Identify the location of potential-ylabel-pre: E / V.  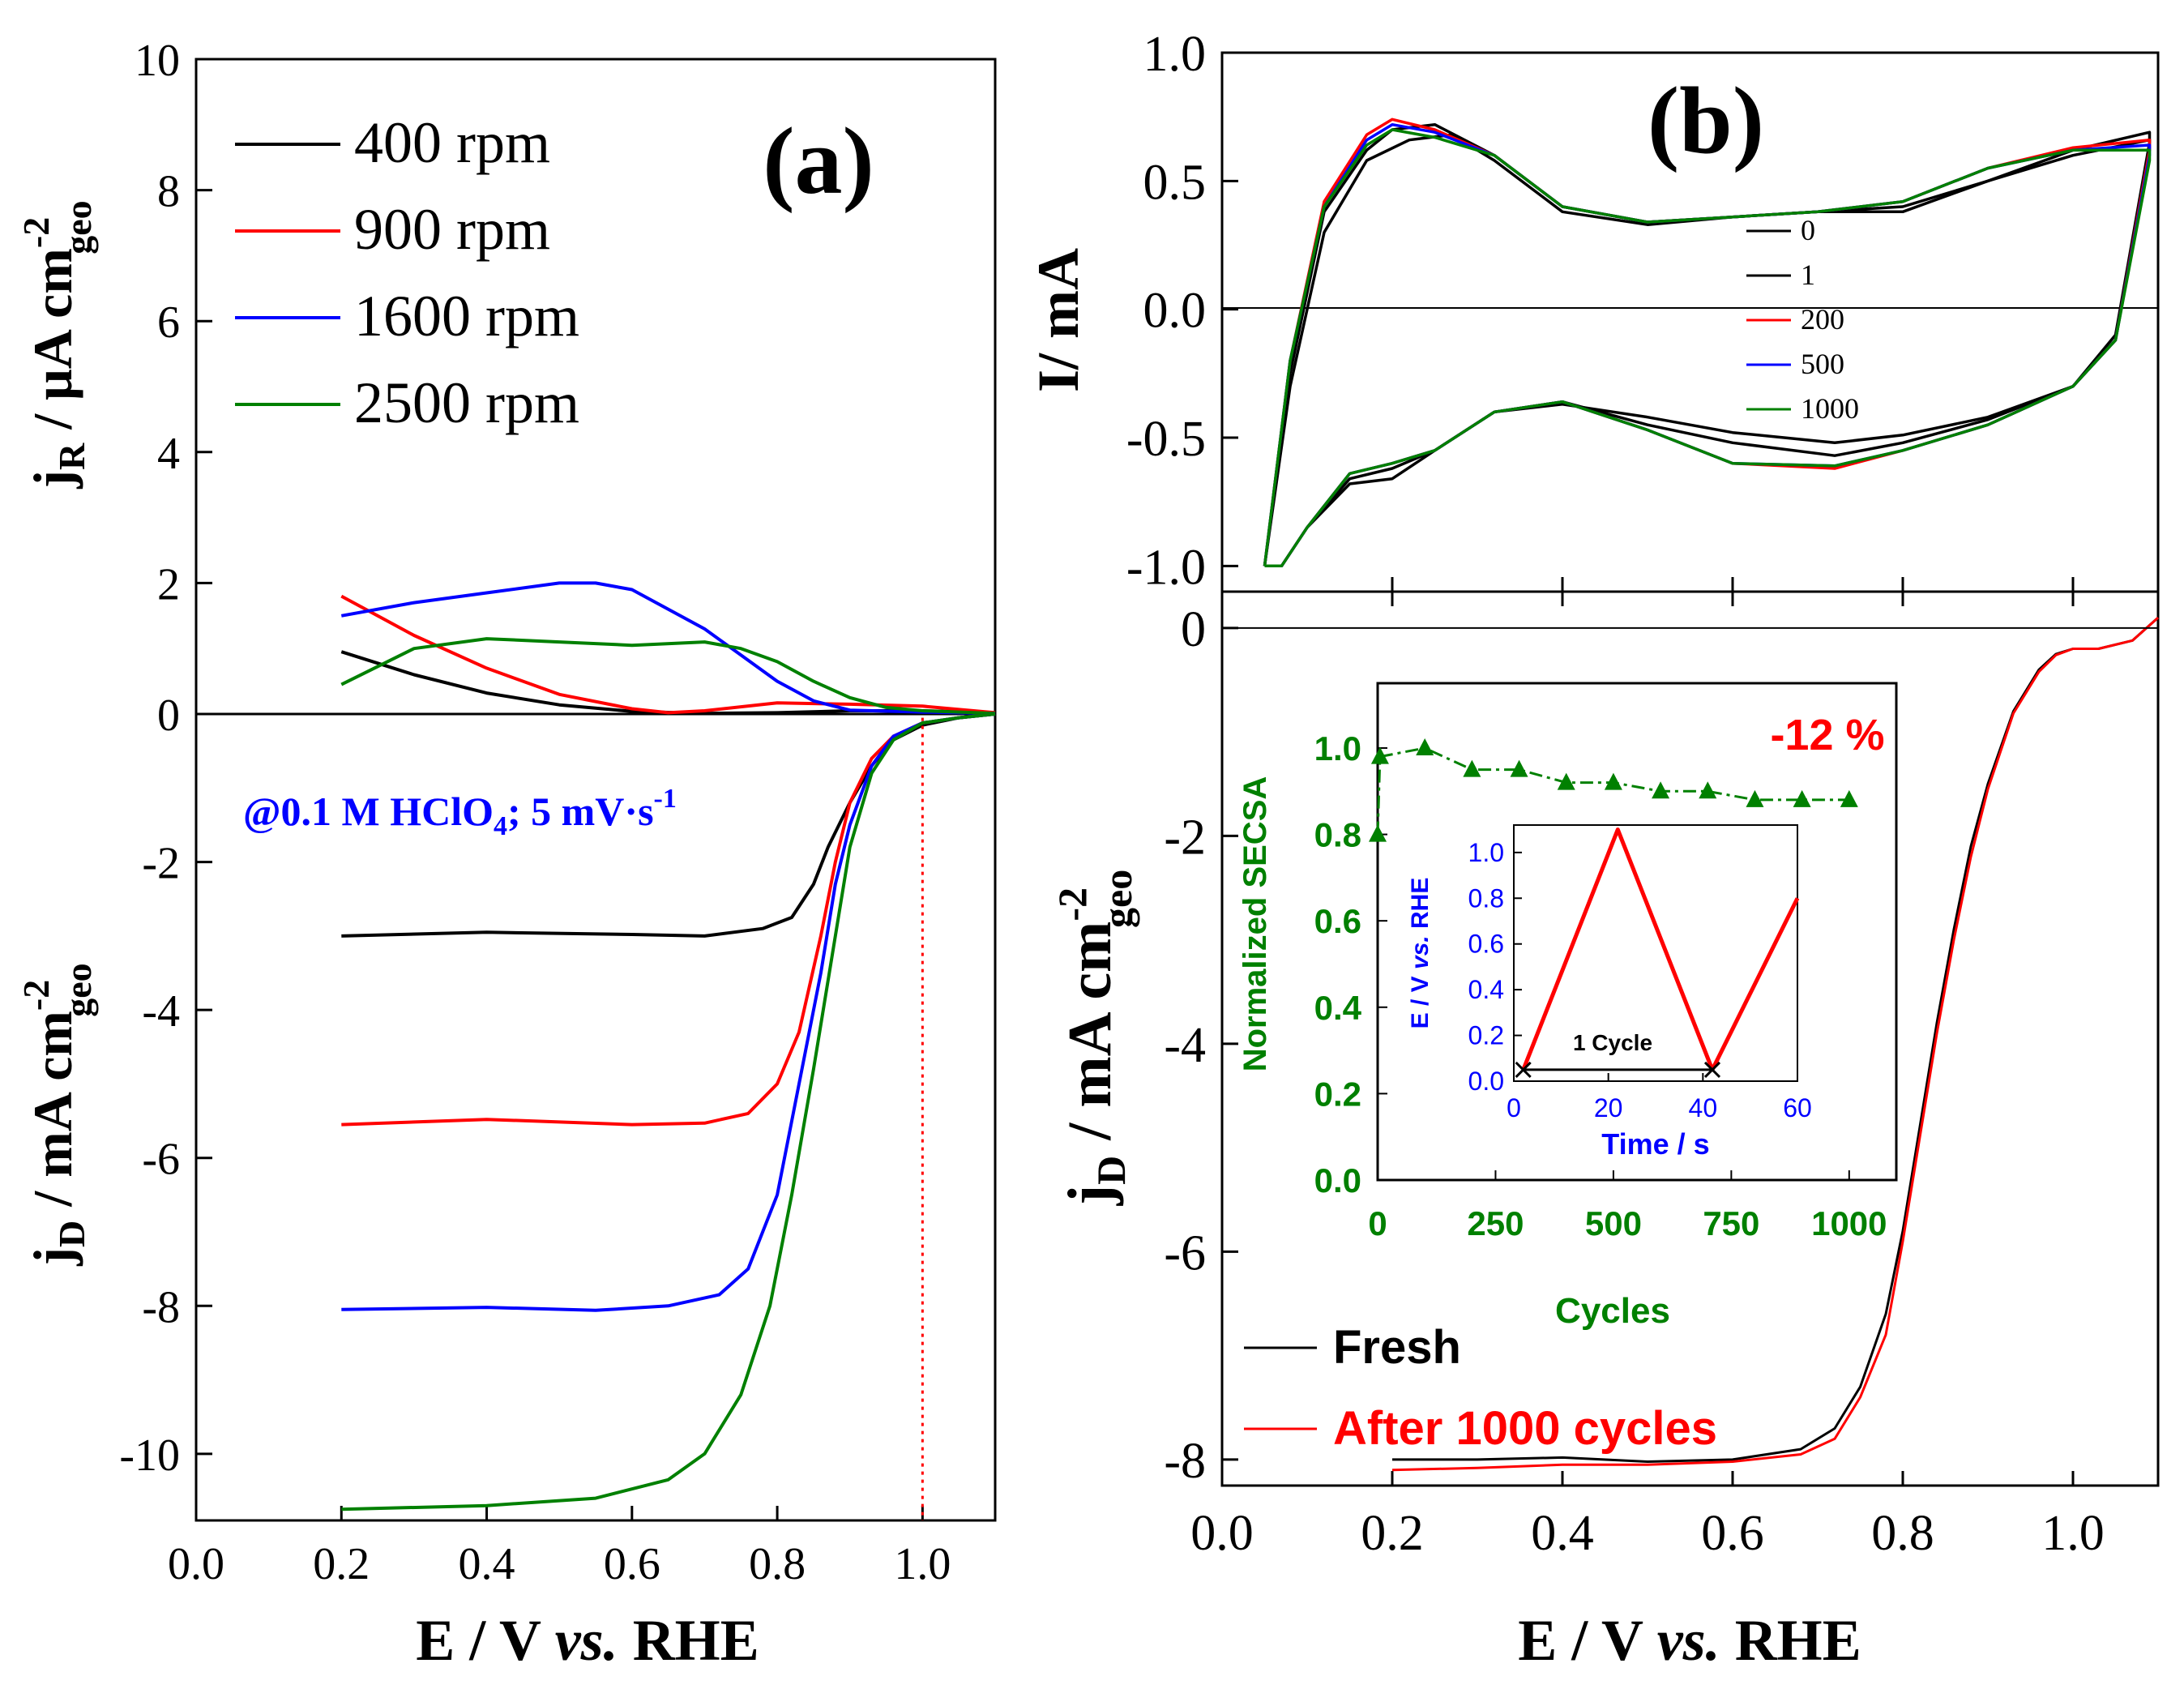
(1420, 998).